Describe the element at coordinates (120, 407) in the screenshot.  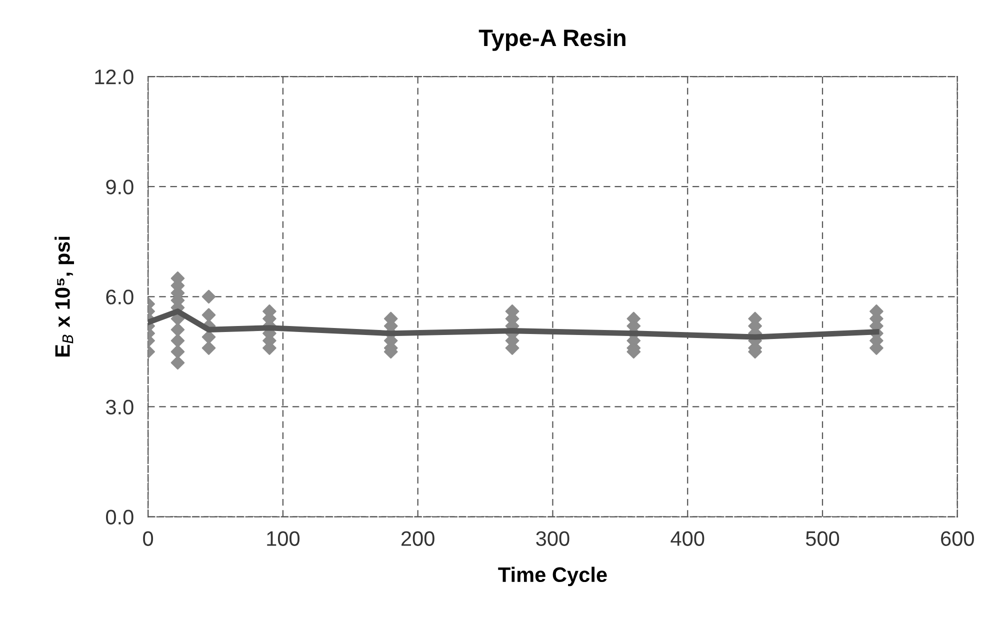
I see `y-tick-label: 3.0` at that location.